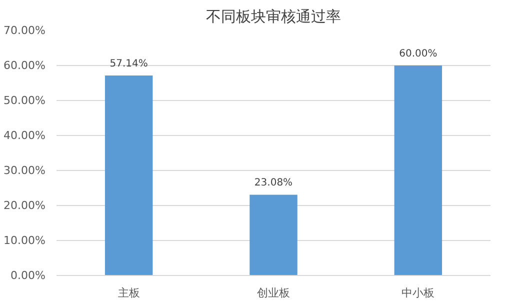 The height and width of the screenshot is (306, 509). Describe the element at coordinates (25, 205) in the screenshot. I see `y-tick-label: 20.00%` at that location.